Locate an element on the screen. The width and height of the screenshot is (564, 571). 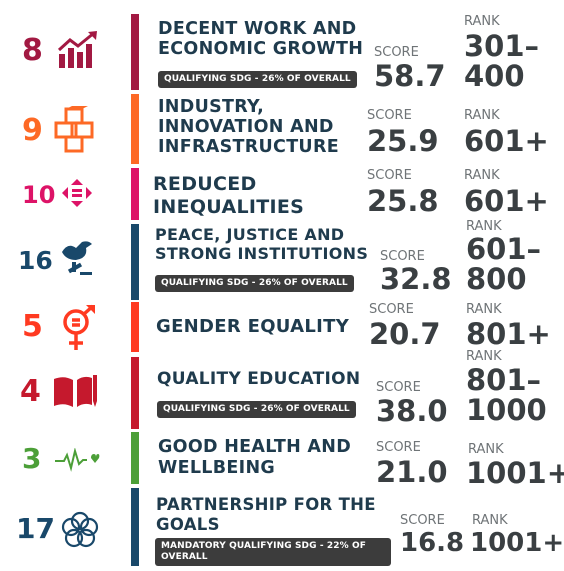
heartbeat-icon is located at coordinates (77, 461).